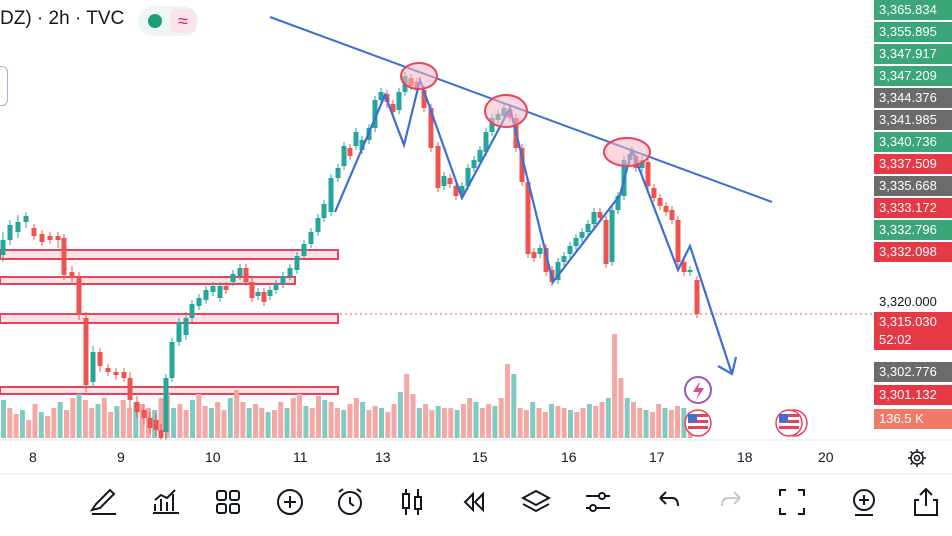 The image size is (952, 536). What do you see at coordinates (412, 502) in the screenshot?
I see `candles-icon` at bounding box center [412, 502].